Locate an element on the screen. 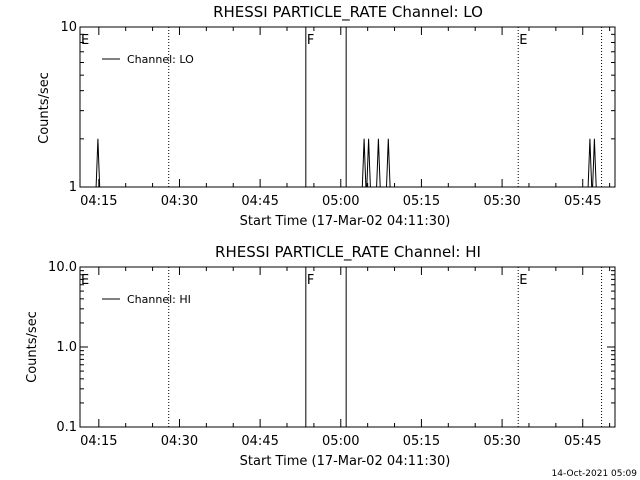 The height and width of the screenshot is (480, 640). lo-chart-title: RHESSI PARTICLE_RATE Channel: LO is located at coordinates (348, 12).